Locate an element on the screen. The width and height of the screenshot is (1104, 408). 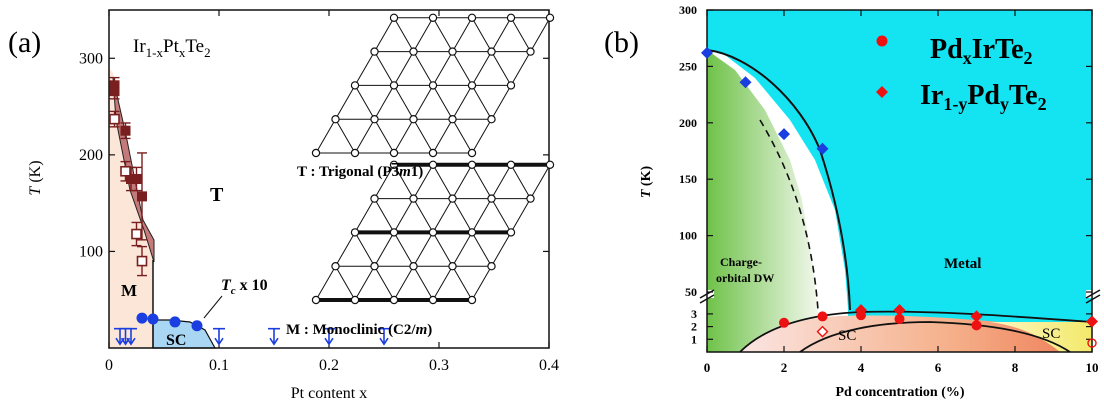
region-label-m: M is located at coordinates (129, 290).